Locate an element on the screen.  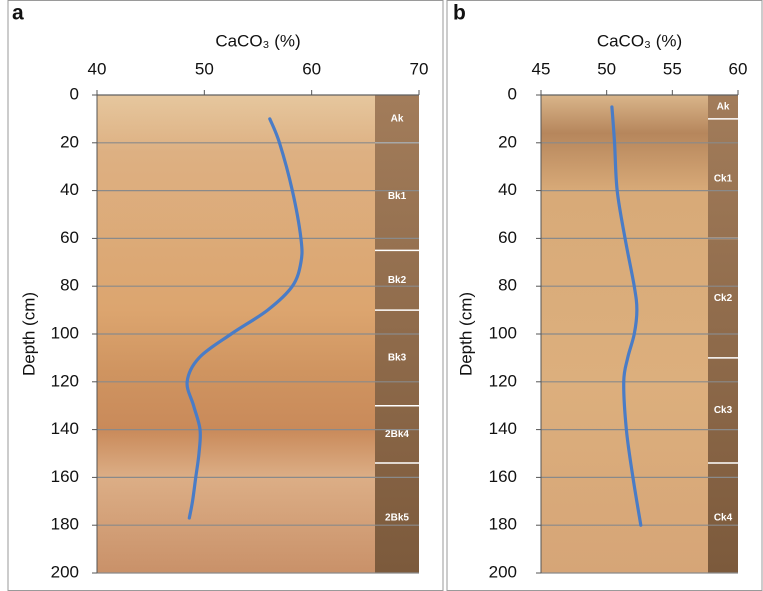
horizon-label: Bk3 is located at coordinates (397, 358).